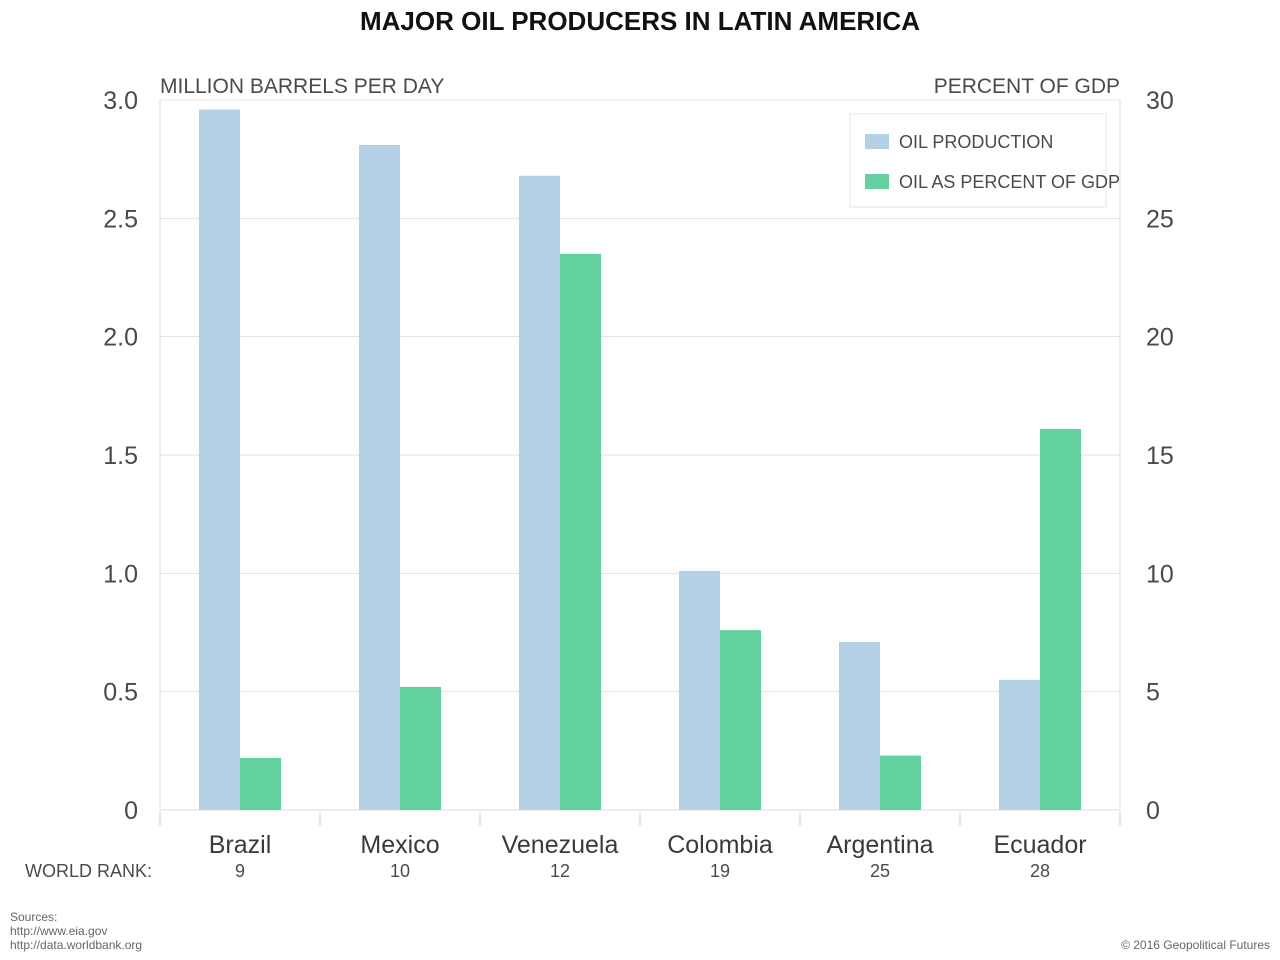 The height and width of the screenshot is (960, 1280). What do you see at coordinates (879, 845) in the screenshot?
I see `x-category-label: Argentina` at bounding box center [879, 845].